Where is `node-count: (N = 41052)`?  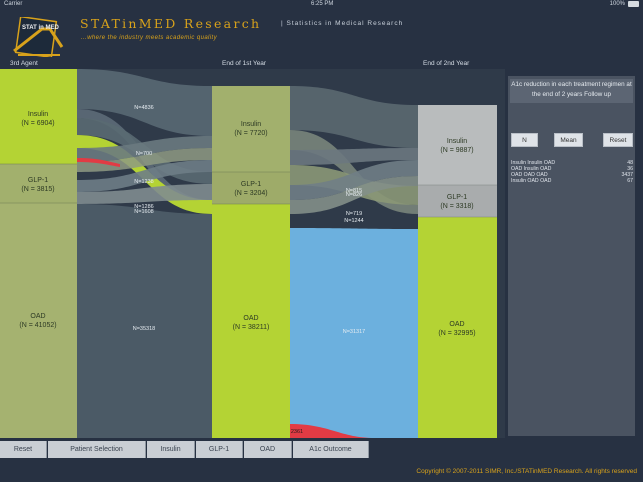 node-count: (N = 41052) is located at coordinates (37, 325).